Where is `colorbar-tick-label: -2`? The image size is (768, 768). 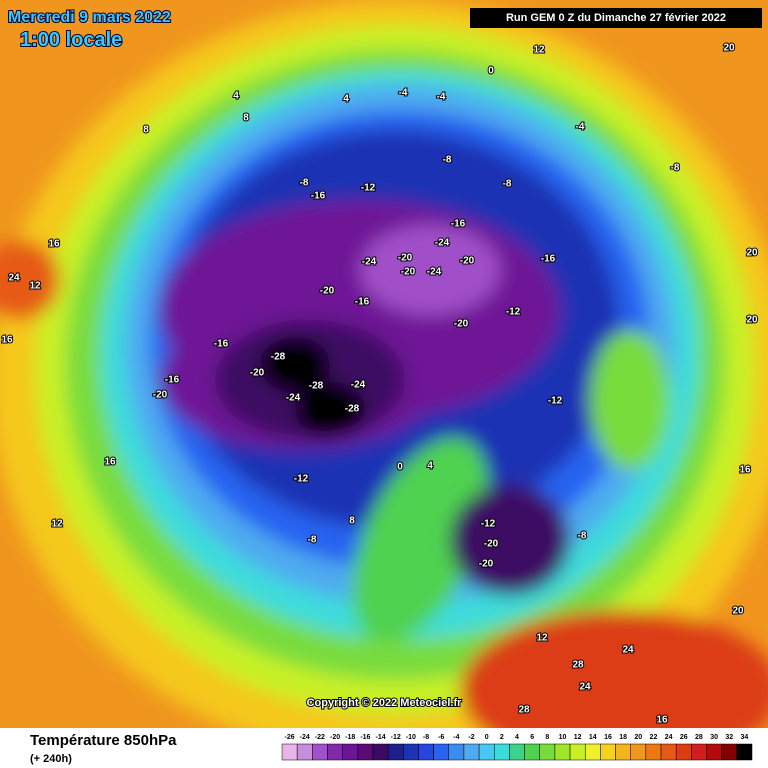
colorbar-tick-label: -2 is located at coordinates (471, 737).